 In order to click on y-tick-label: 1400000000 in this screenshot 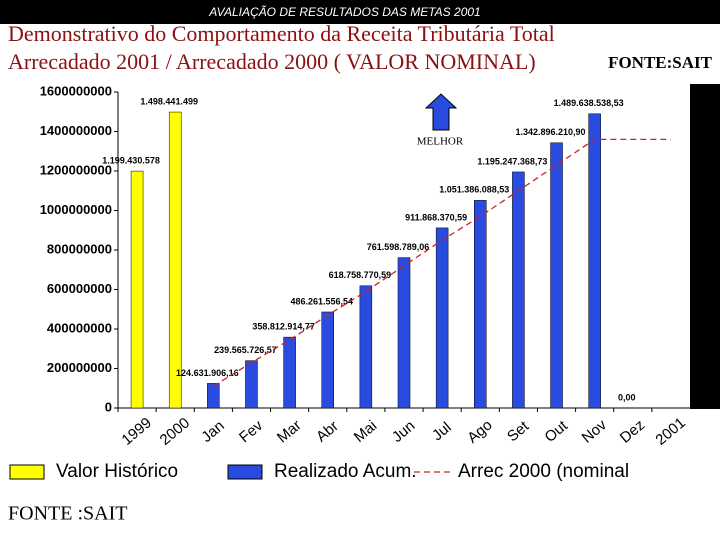, I will do `click(76, 130)`.